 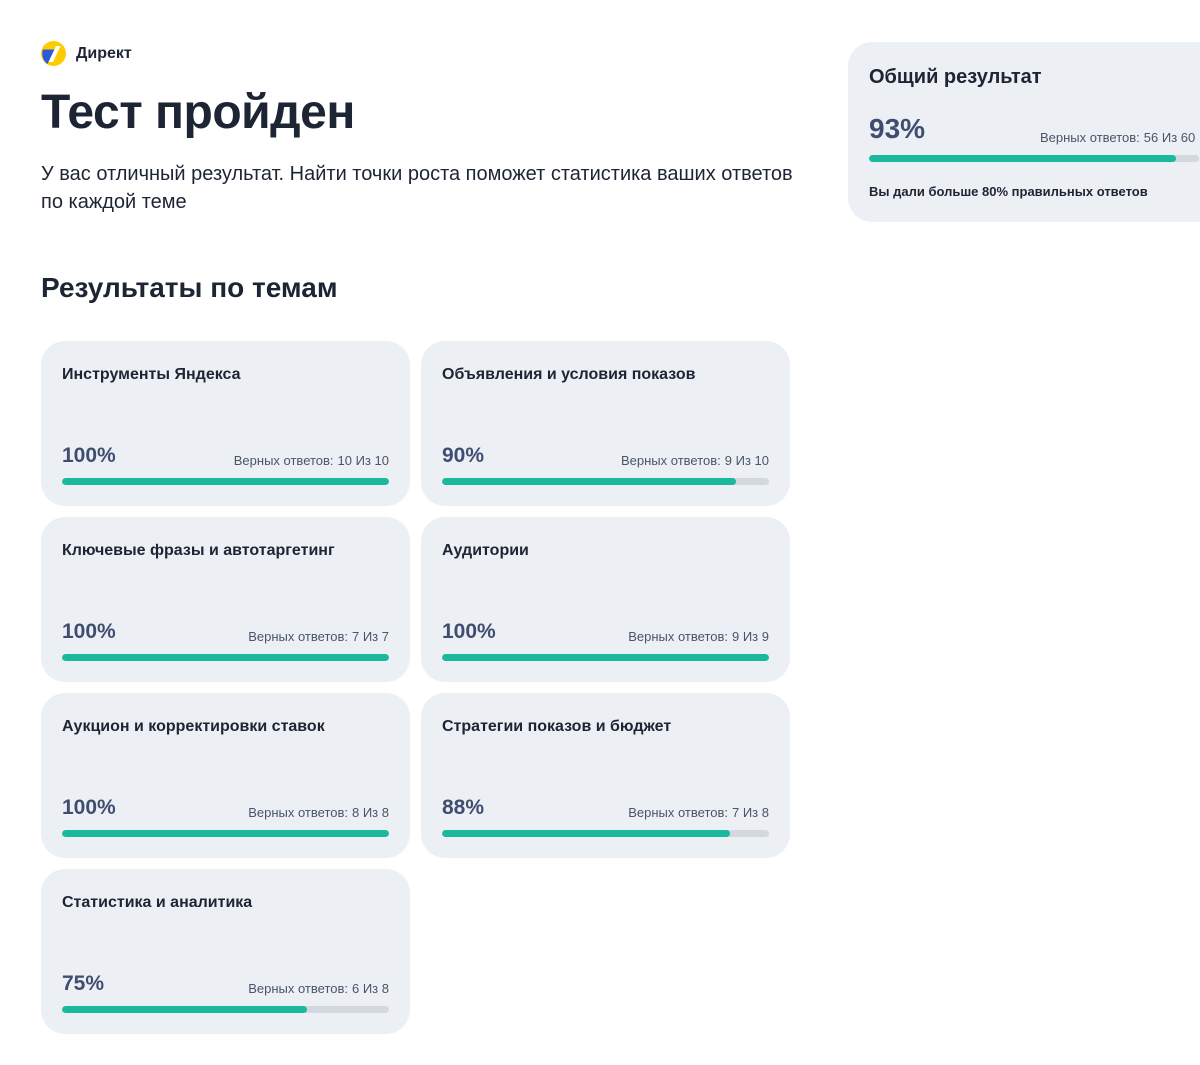 I want to click on topic-percent: 90%, so click(x=463, y=455).